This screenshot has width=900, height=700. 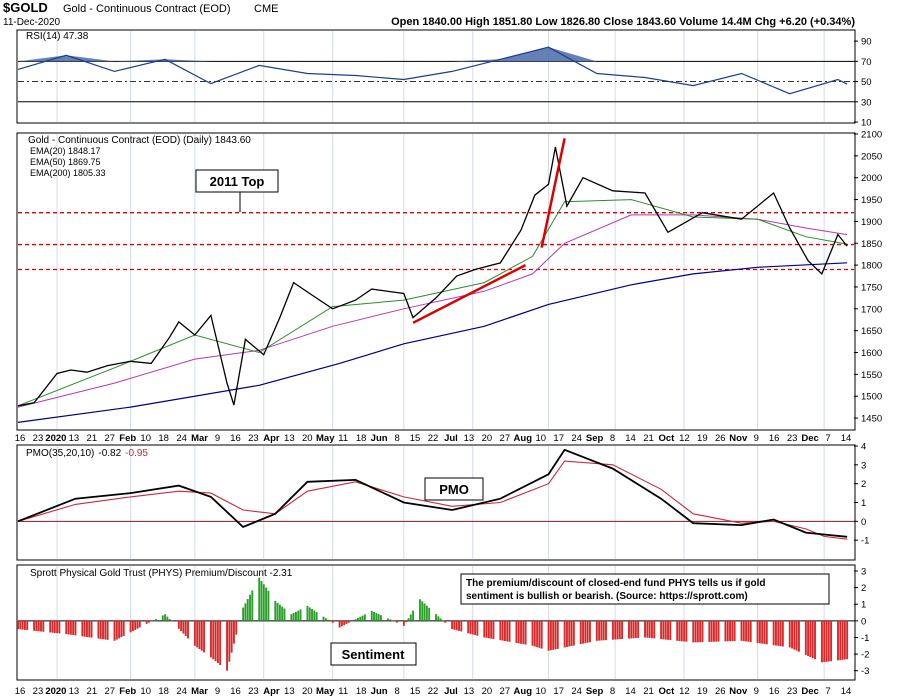 I want to click on x-axis-tick-label: Nov, so click(x=738, y=691).